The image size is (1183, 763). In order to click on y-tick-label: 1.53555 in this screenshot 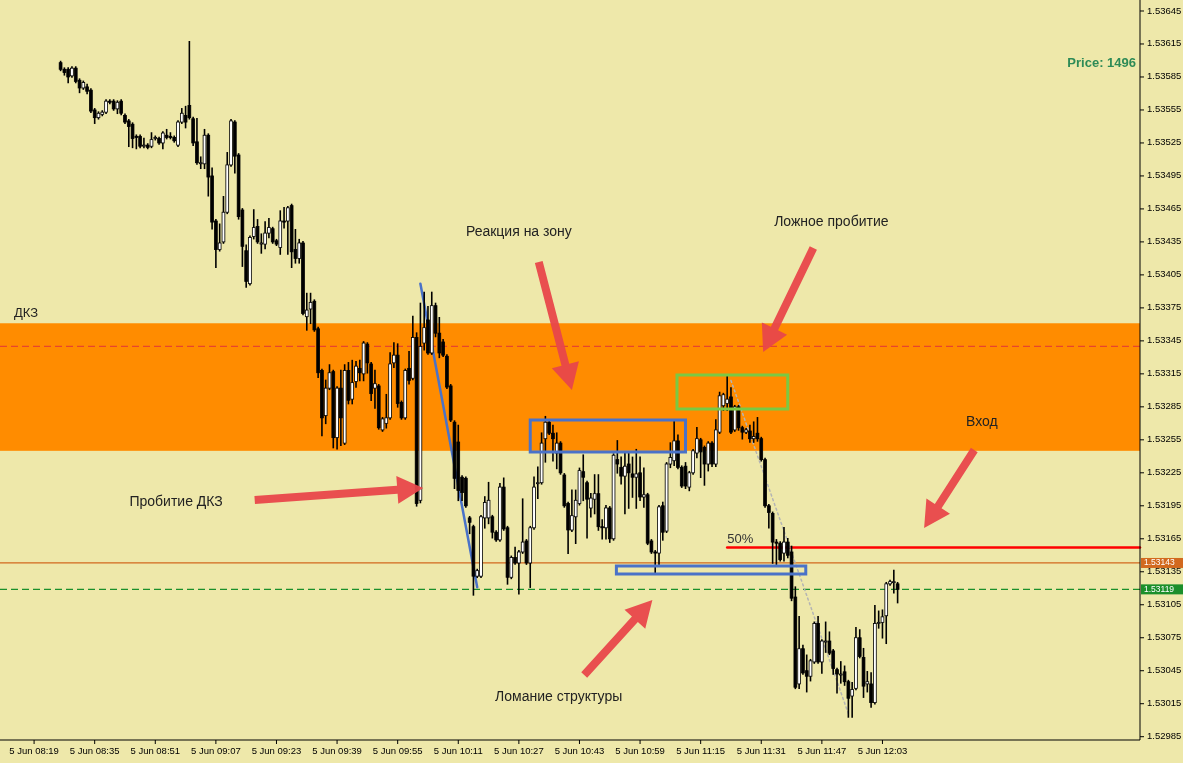, I will do `click(1164, 109)`.